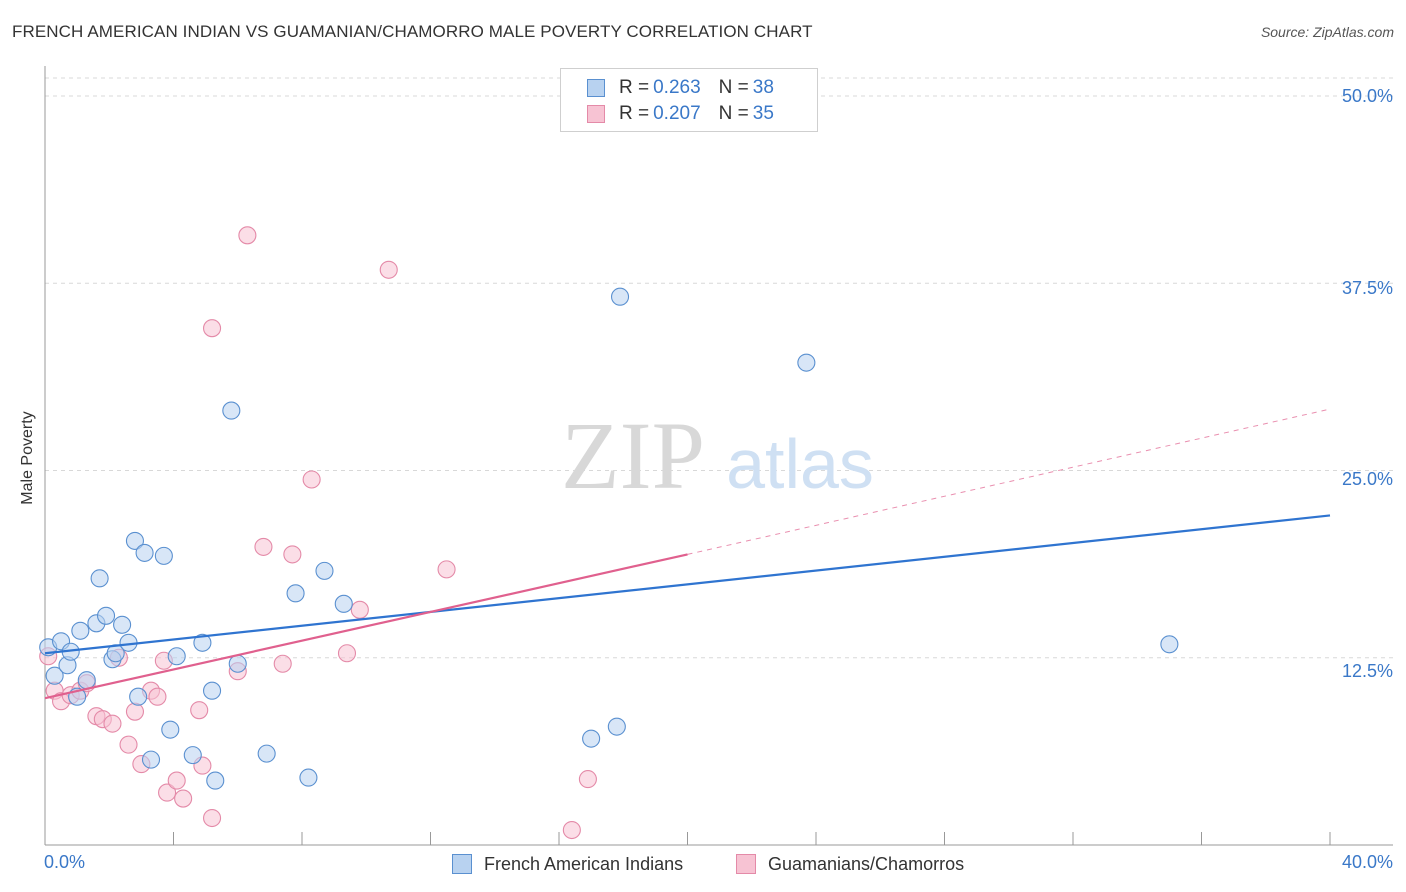  What do you see at coordinates (633, 455) in the screenshot?
I see `watermark-zip: ZIP` at bounding box center [633, 455].